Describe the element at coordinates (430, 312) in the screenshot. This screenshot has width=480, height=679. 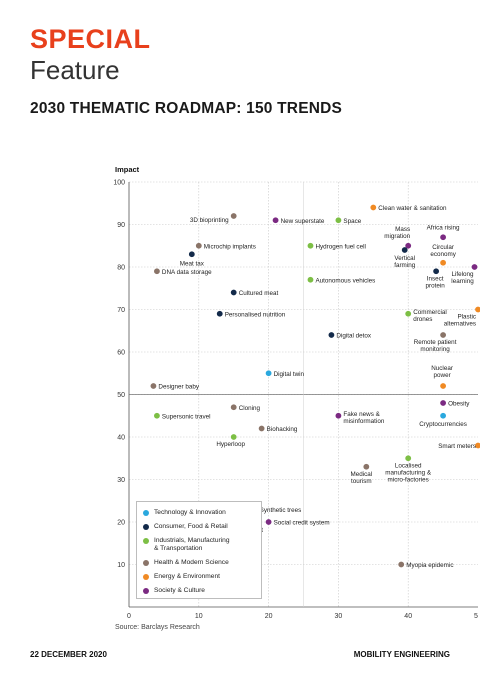
I see `point-label-line: Commercial` at that location.